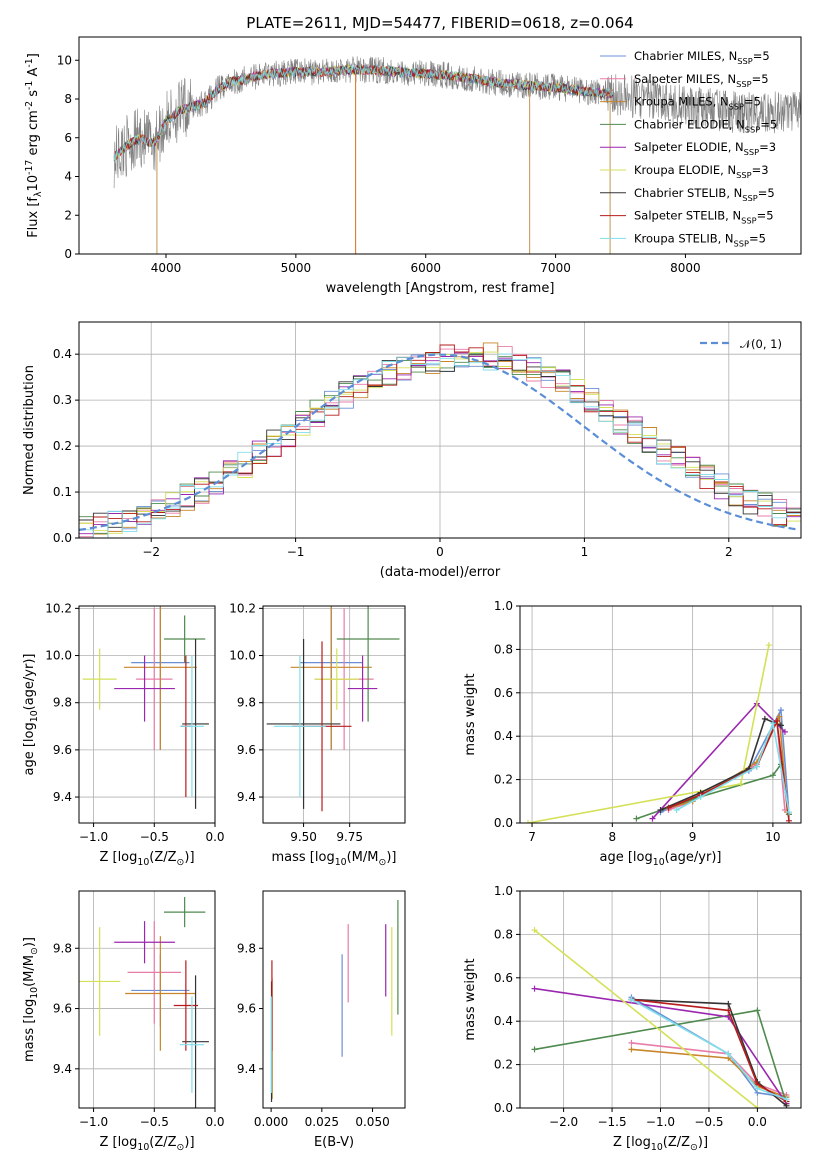  What do you see at coordinates (334, 1142) in the screenshot?
I see `x-axis-label: E(B-V)` at bounding box center [334, 1142].